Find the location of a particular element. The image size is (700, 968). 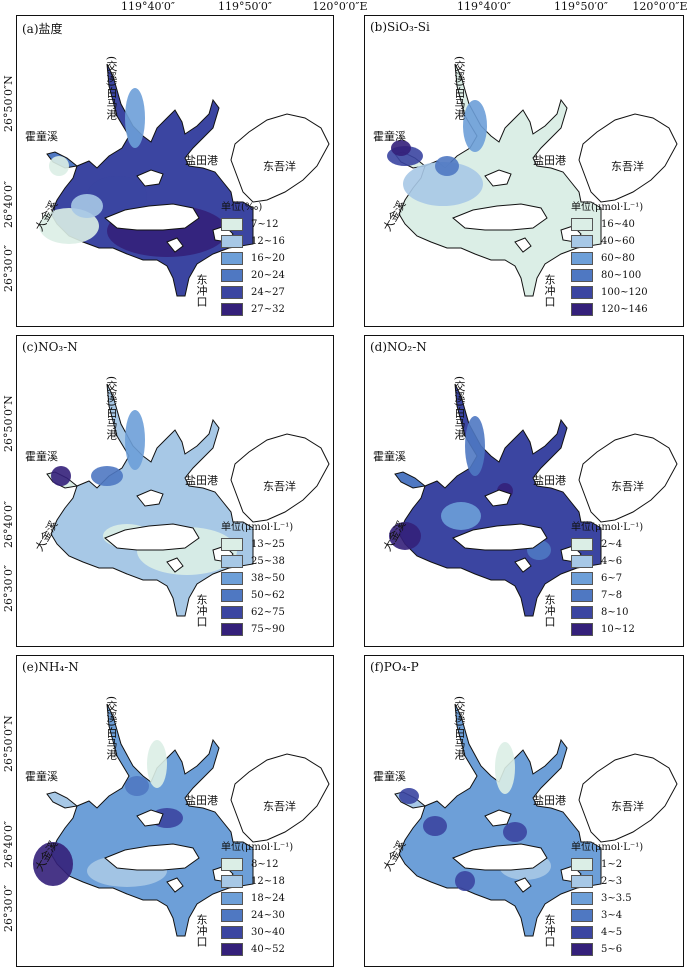

legend-label: 16~20 is located at coordinates (268, 258).